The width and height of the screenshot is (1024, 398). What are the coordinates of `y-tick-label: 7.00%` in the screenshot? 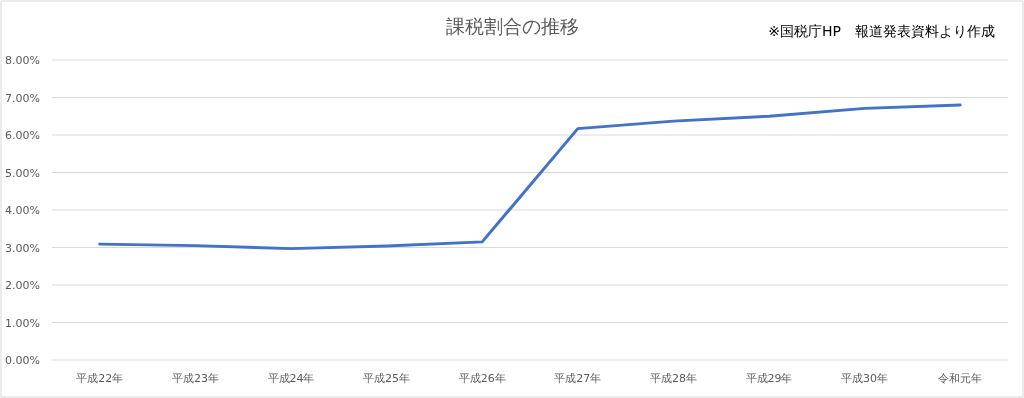 It's located at (22, 98).